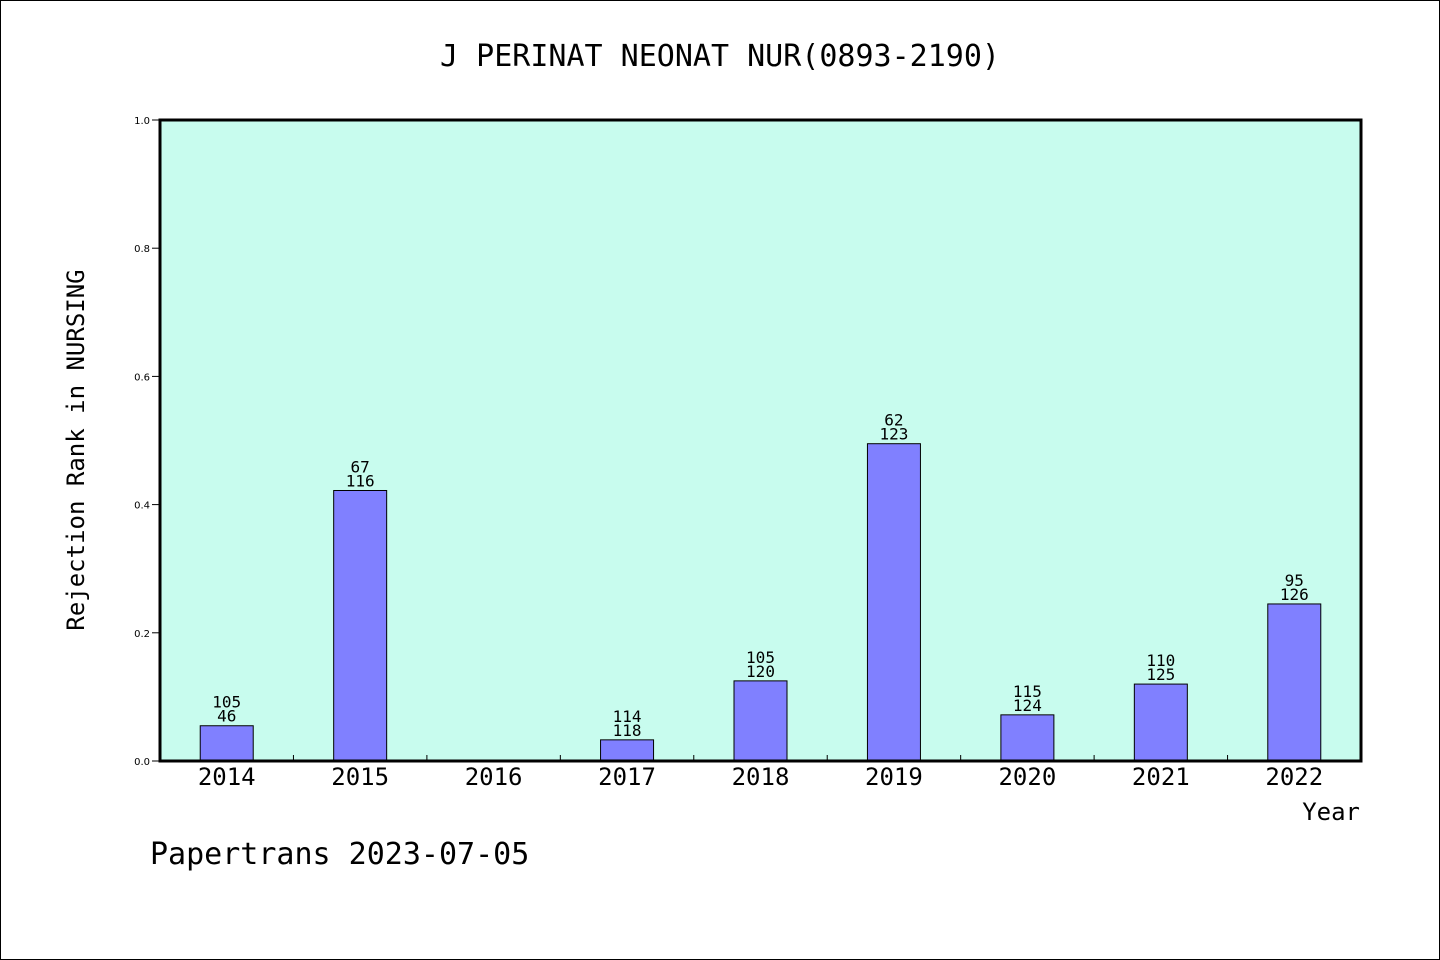 Image resolution: width=1440 pixels, height=960 pixels. Describe the element at coordinates (720, 56) in the screenshot. I see `chart-title: J PERINAT NEONAT NUR(0893-2190)` at that location.